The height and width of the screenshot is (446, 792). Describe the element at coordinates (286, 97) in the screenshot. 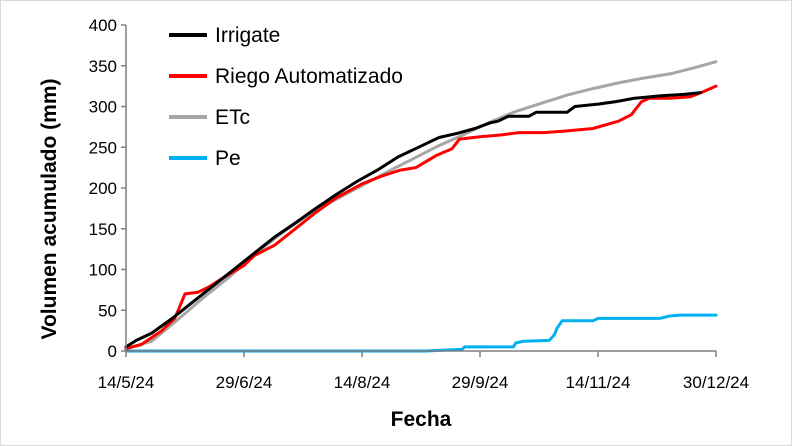

I see `legend: Irrigate Riego Automatizado ETc Pe` at that location.